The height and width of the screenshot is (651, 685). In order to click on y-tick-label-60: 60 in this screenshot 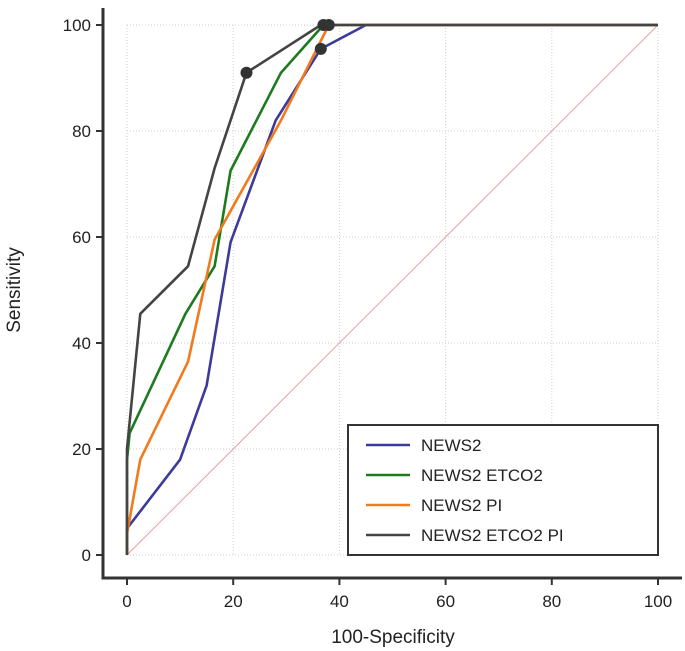, I will do `click(81, 237)`.